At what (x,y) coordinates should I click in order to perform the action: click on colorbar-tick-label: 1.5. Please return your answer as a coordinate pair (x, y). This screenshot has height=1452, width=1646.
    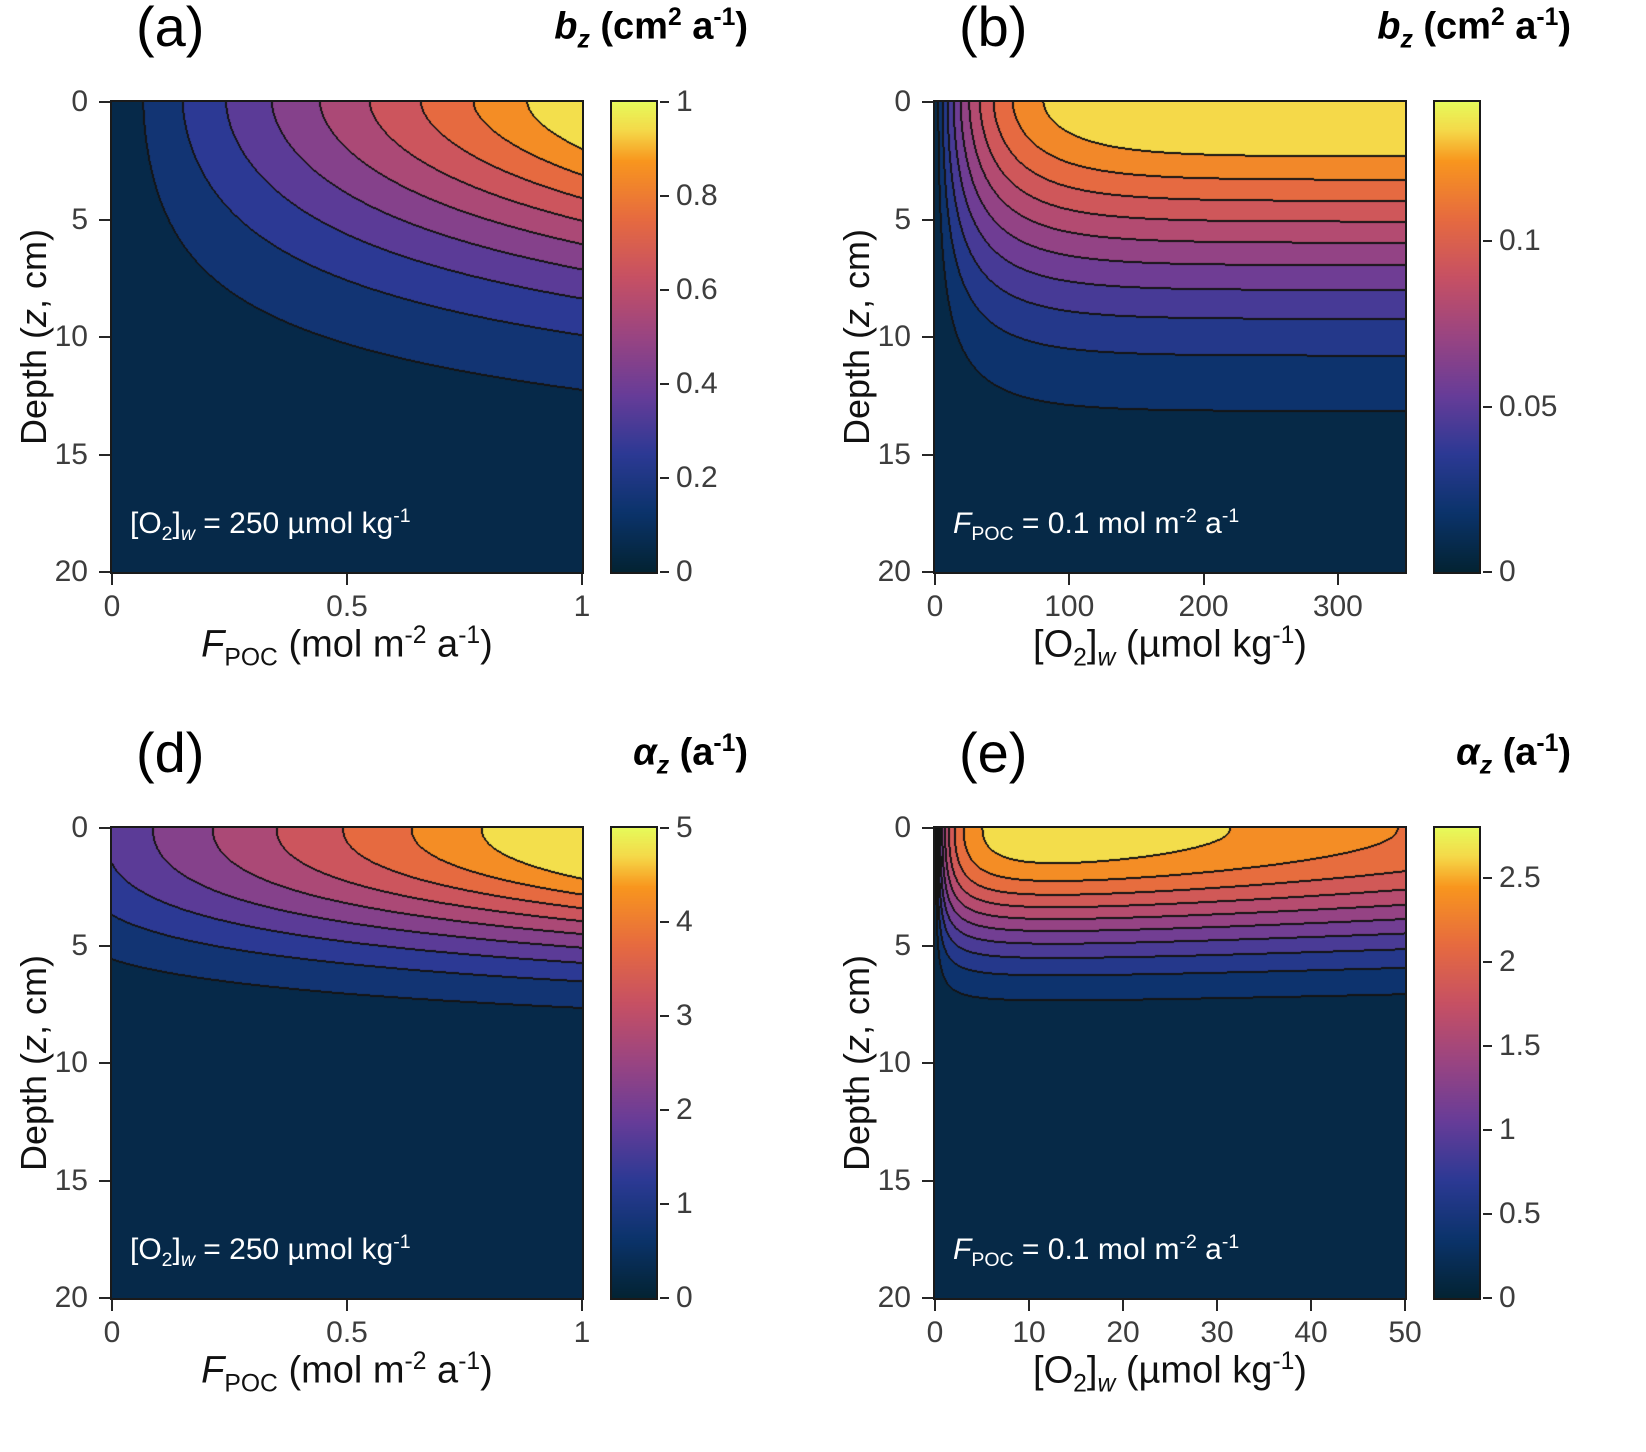
    Looking at the image, I should click on (1520, 1046).